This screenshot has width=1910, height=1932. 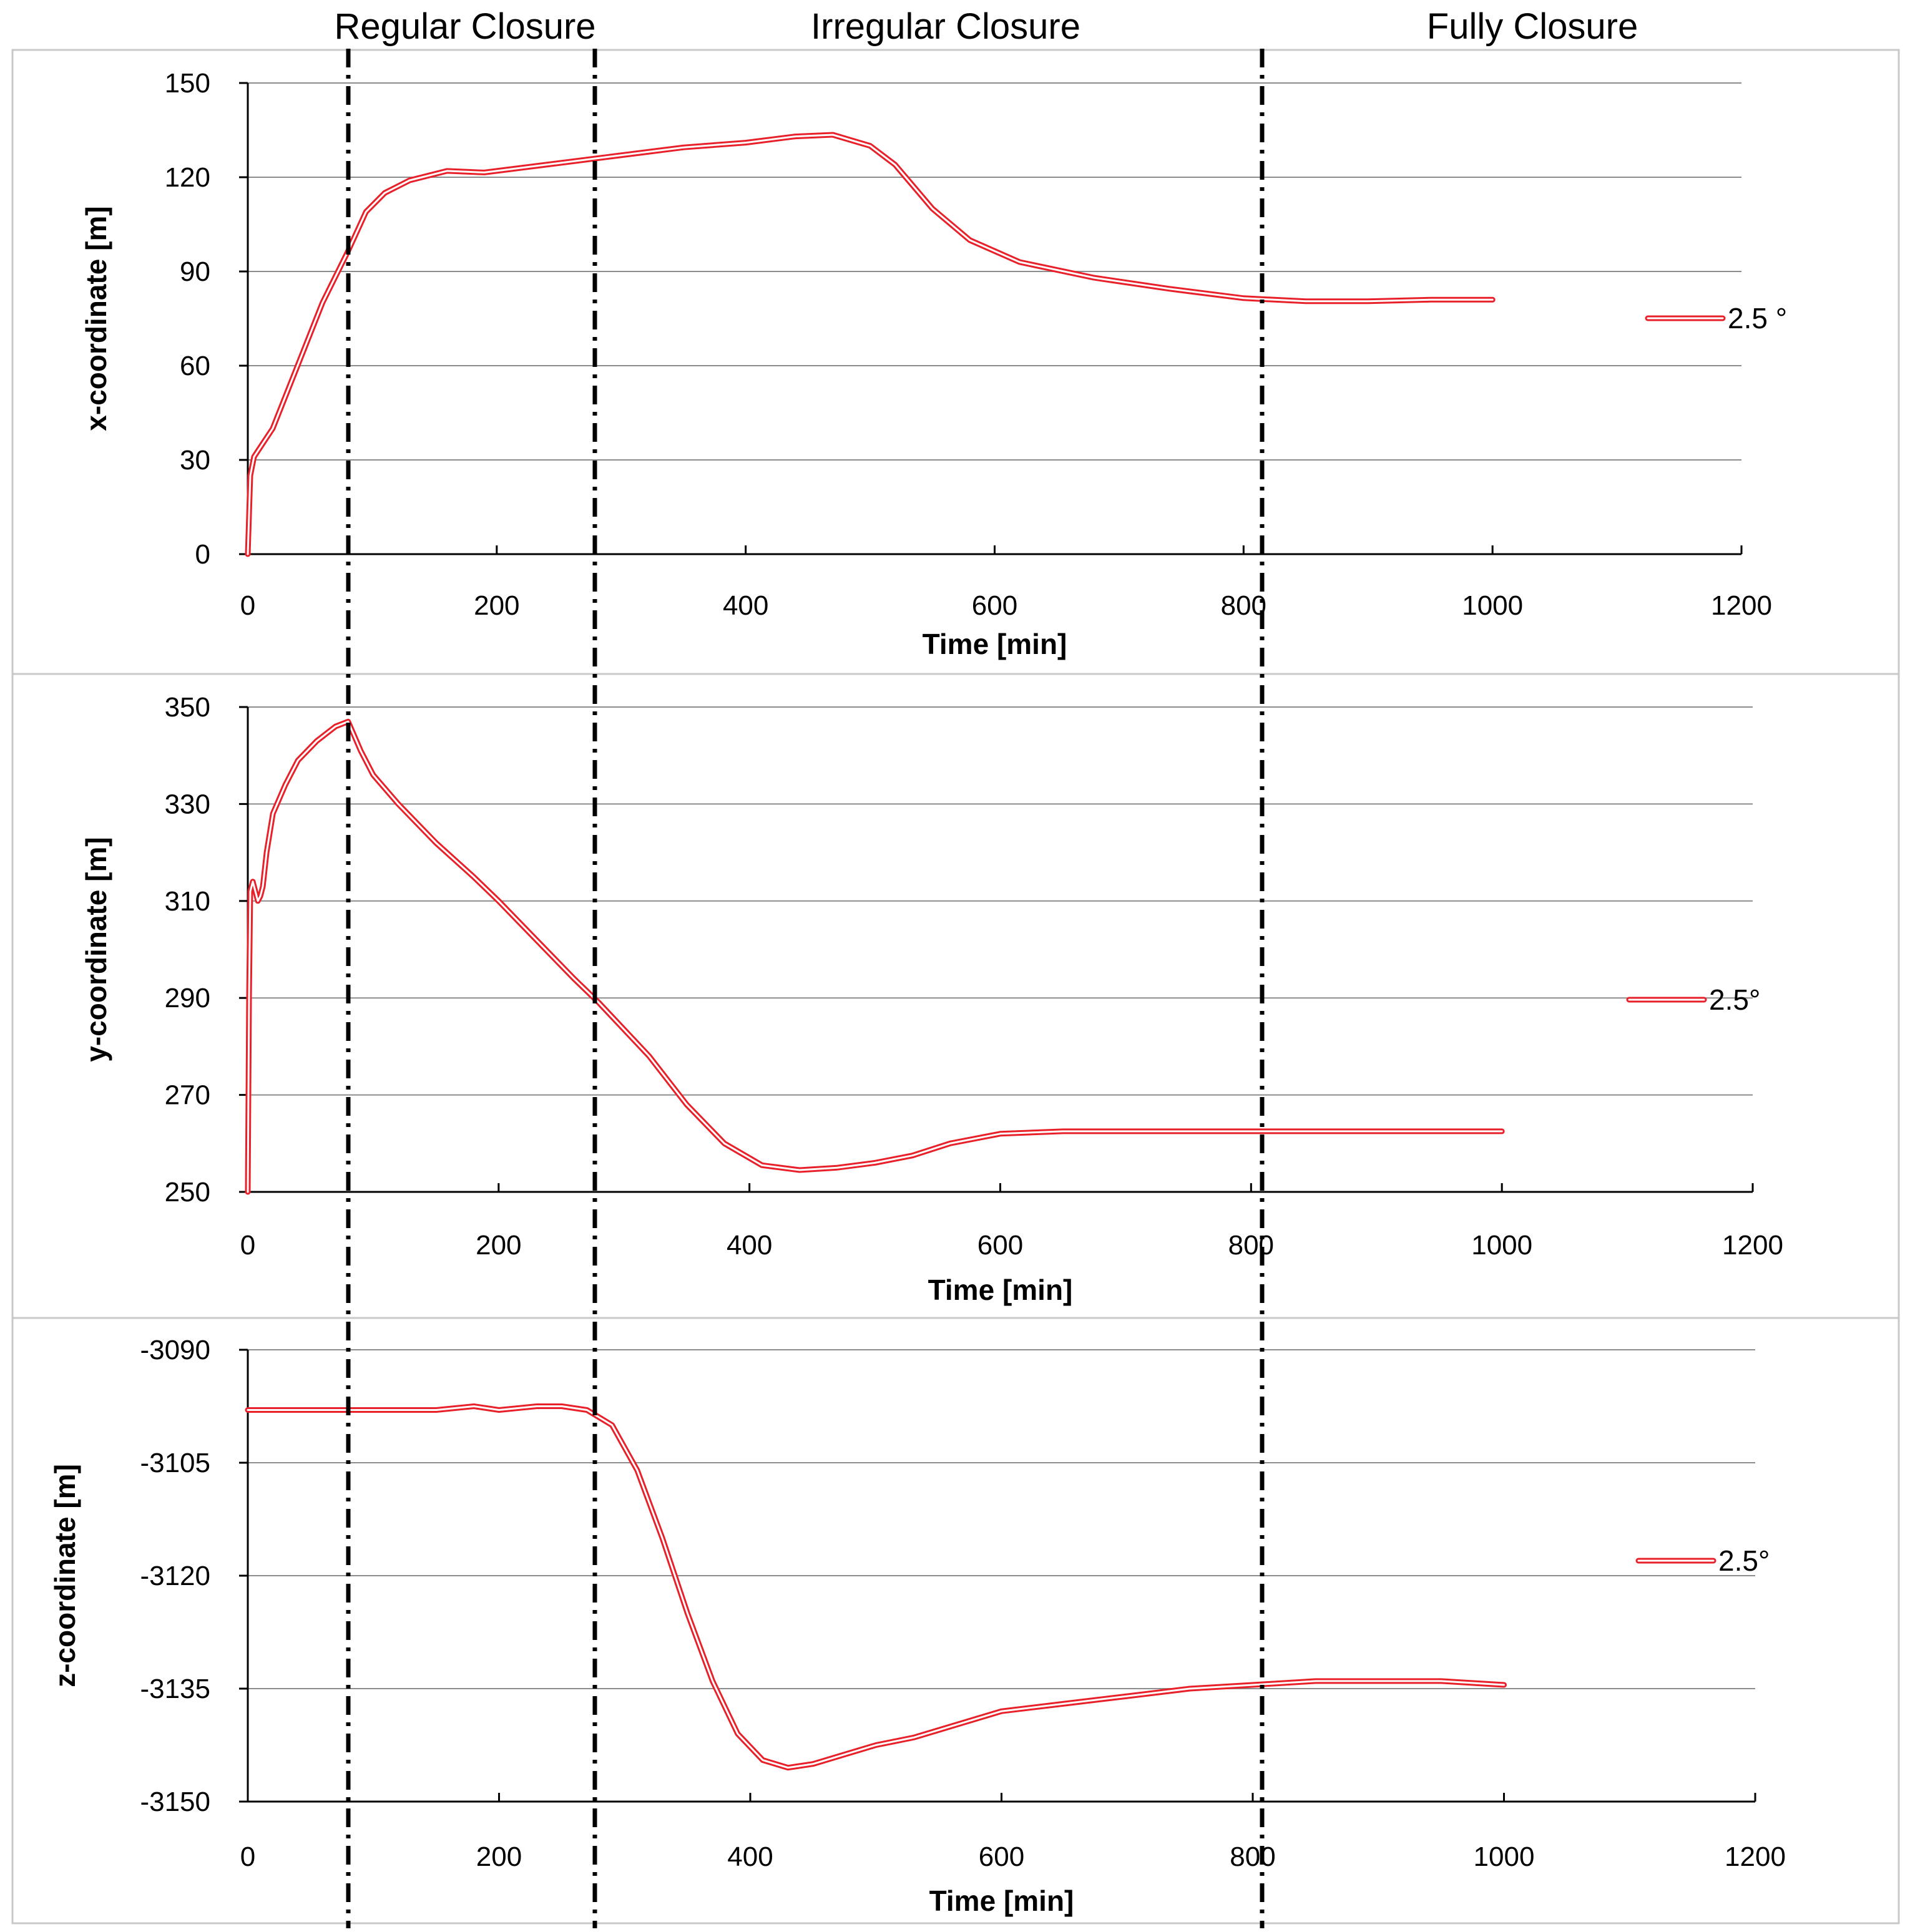 I want to click on y-tick-label: 60, so click(x=195, y=366).